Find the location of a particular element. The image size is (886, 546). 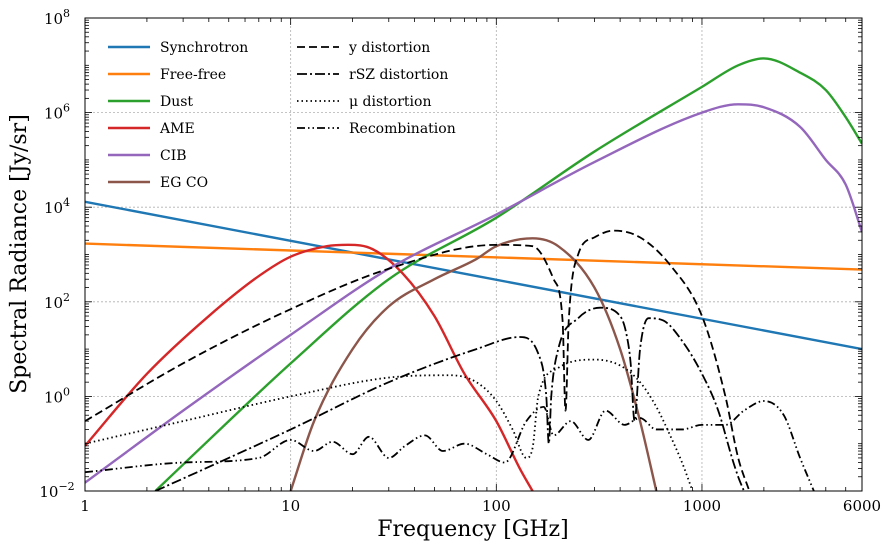

legend-label: μ distortion is located at coordinates (390, 102).